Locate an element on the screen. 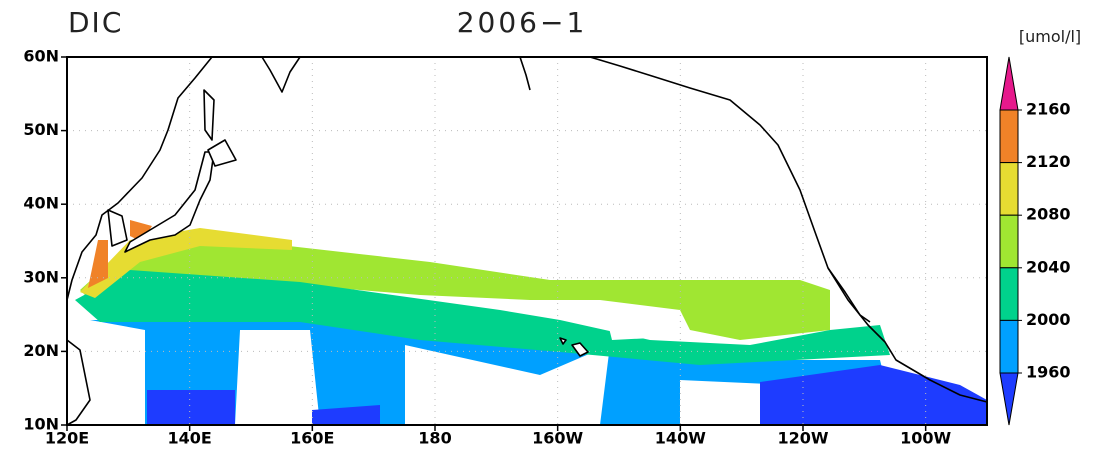 The height and width of the screenshot is (470, 1096). x-tick-label: 140E is located at coordinates (190, 438).